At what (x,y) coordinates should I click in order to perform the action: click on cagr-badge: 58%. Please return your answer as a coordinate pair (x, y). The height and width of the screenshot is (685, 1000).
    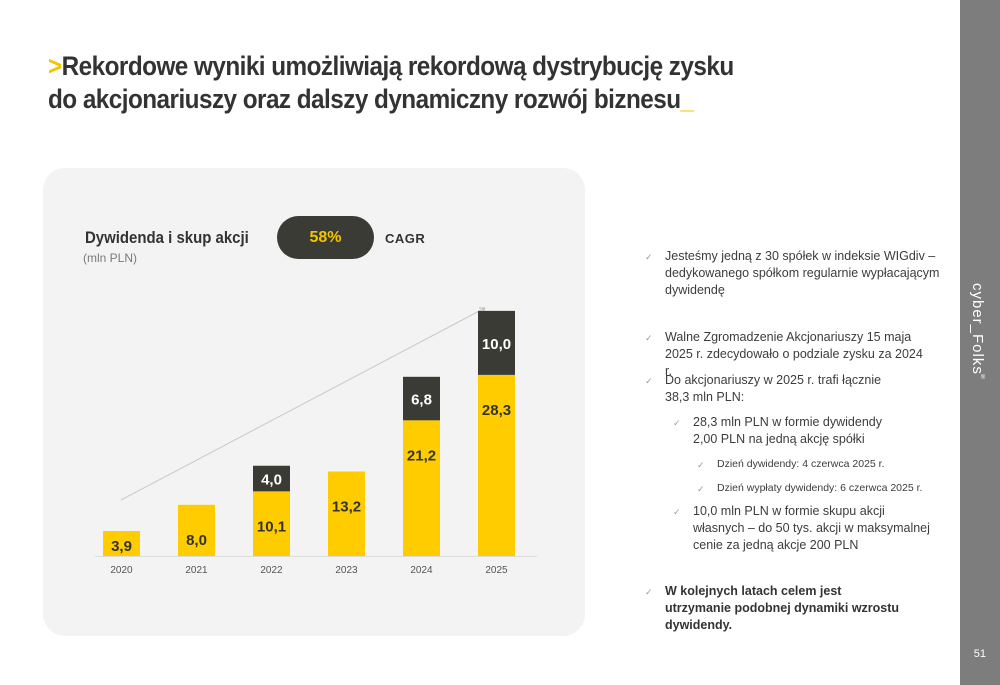
    Looking at the image, I should click on (325, 237).